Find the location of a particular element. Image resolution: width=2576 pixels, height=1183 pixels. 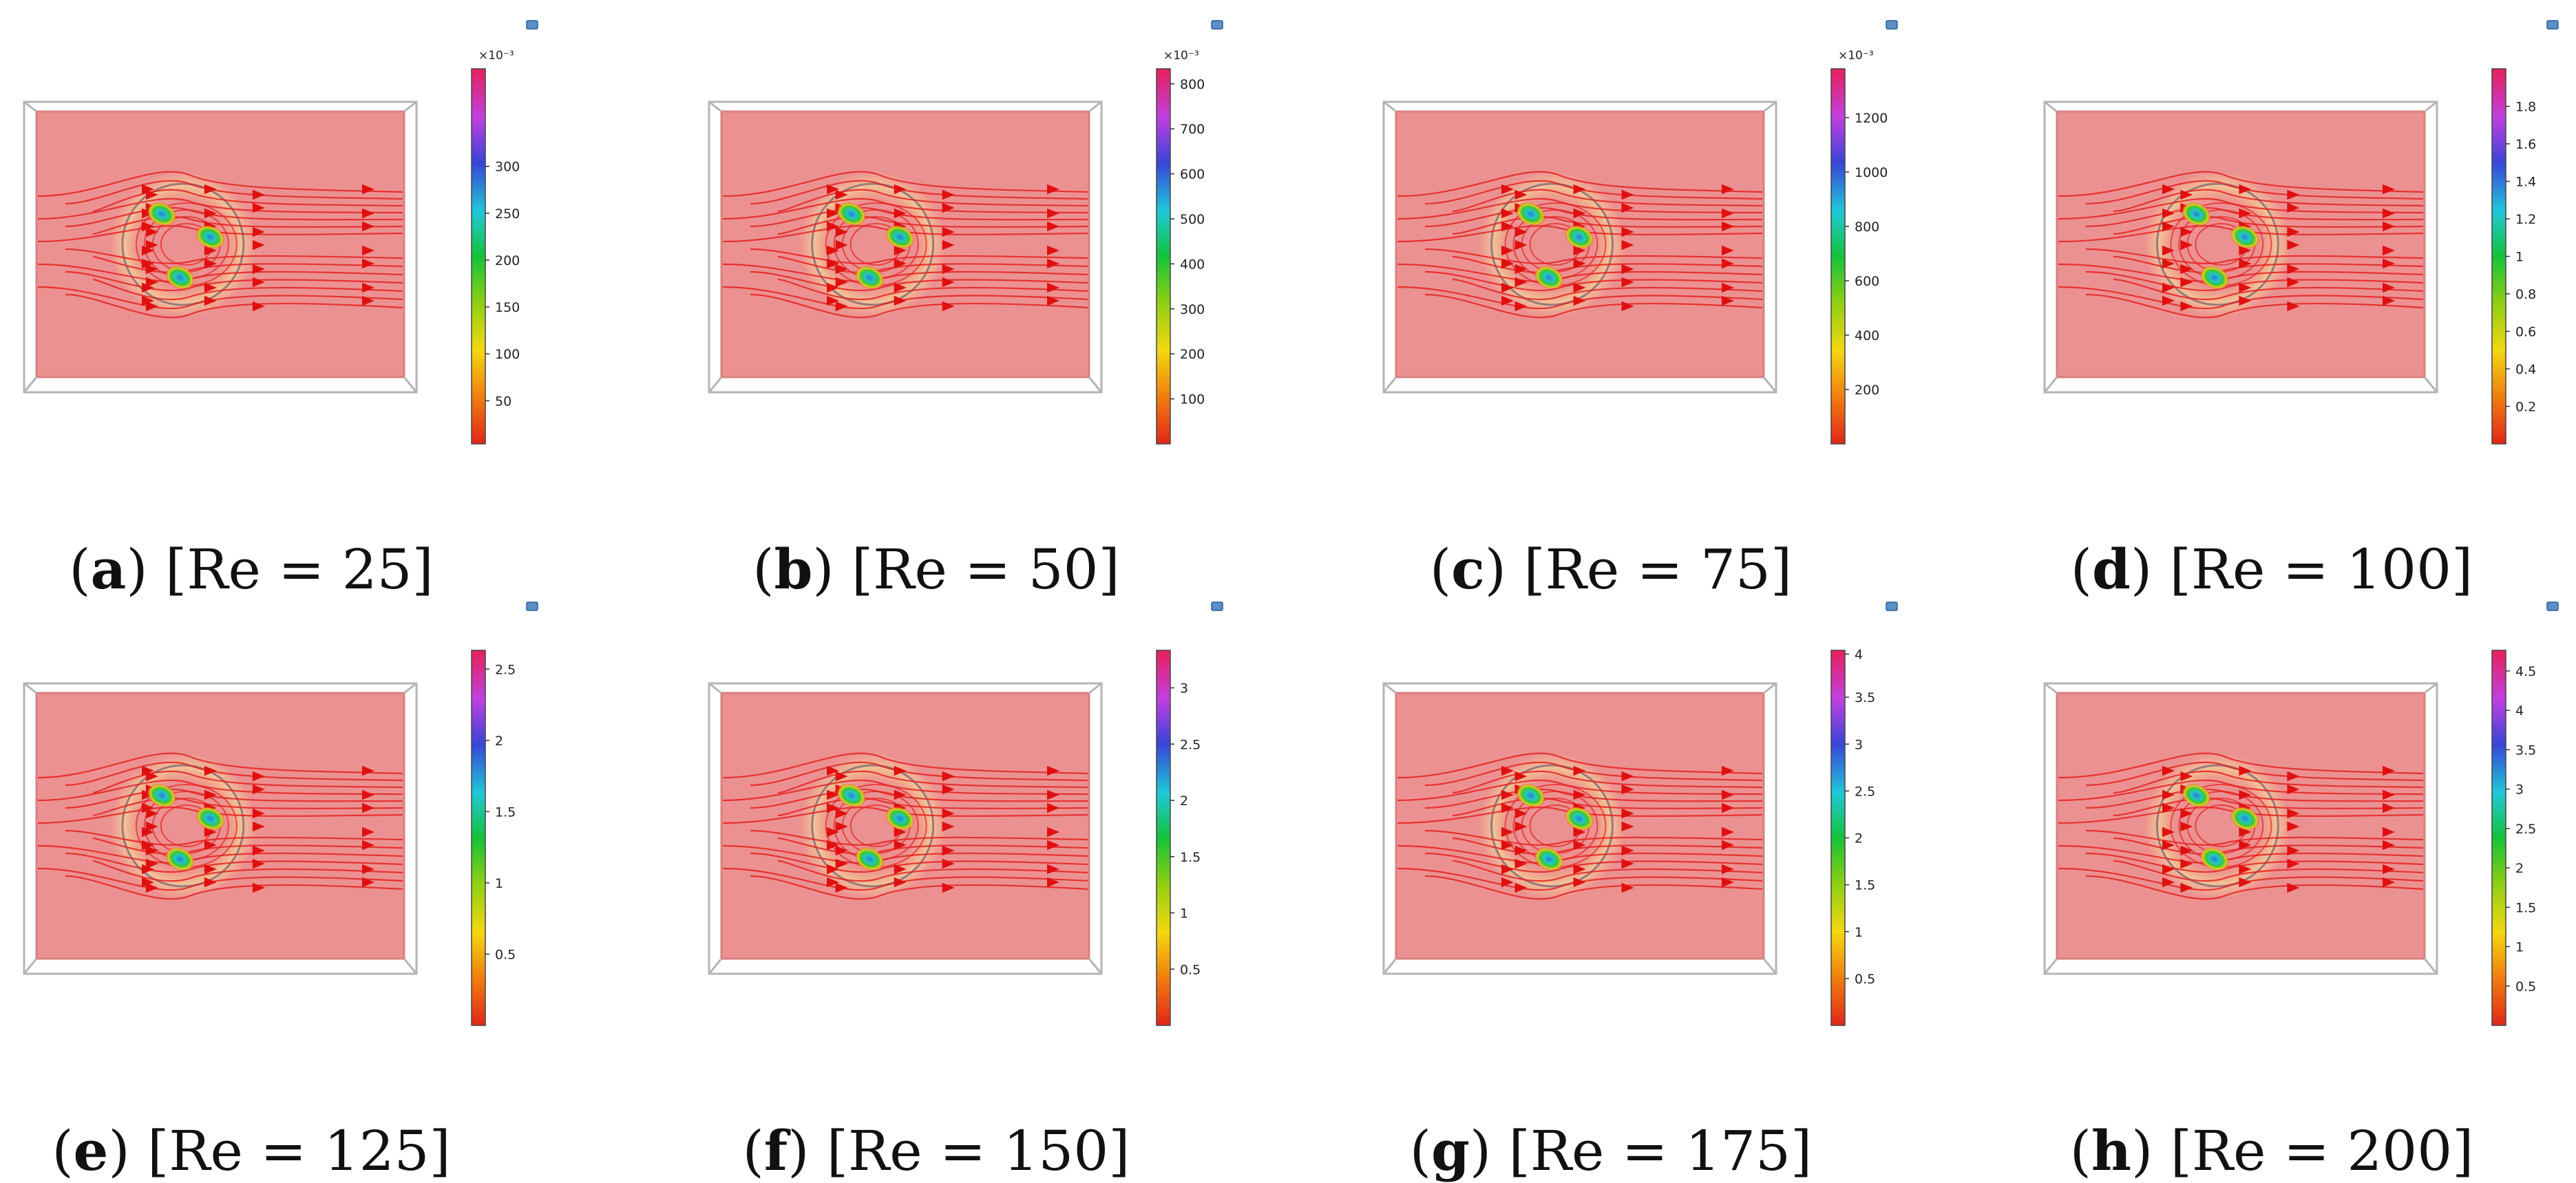

color-bar-tick-label: 200 is located at coordinates (508, 260).